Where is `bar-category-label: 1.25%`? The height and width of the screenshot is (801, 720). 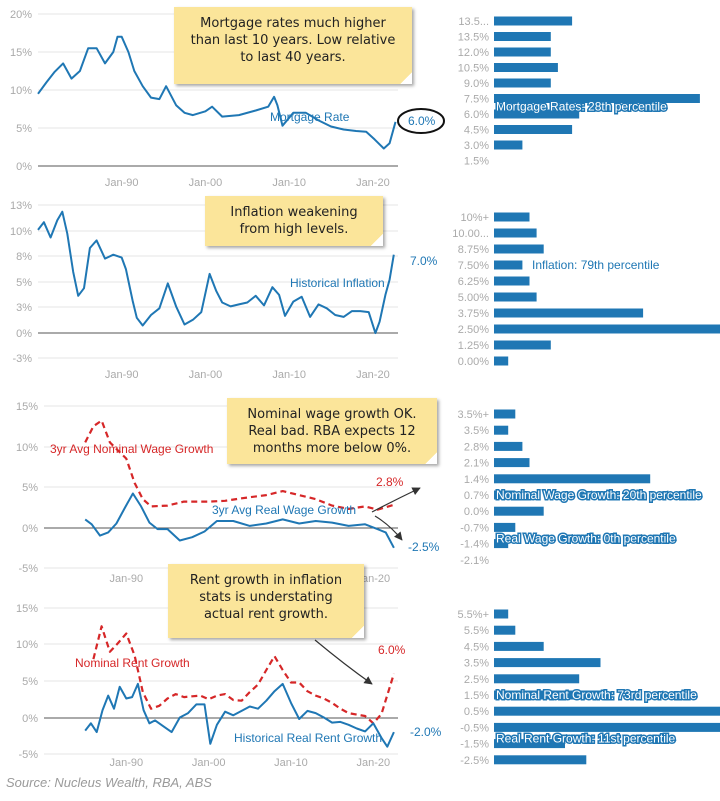 bar-category-label: 1.25% is located at coordinates (473, 346).